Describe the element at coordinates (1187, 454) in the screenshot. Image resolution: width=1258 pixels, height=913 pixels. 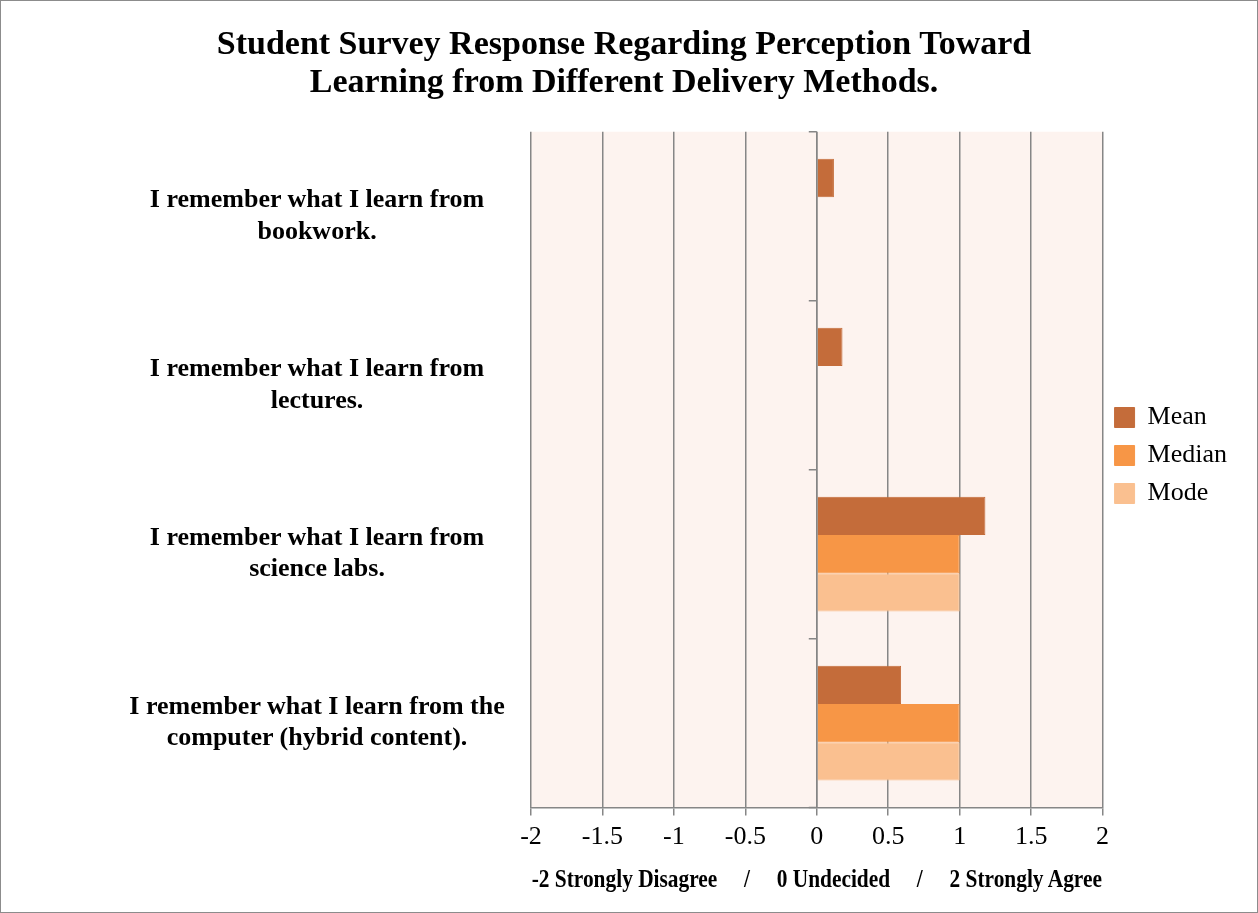
I see `legend-label: Median` at that location.